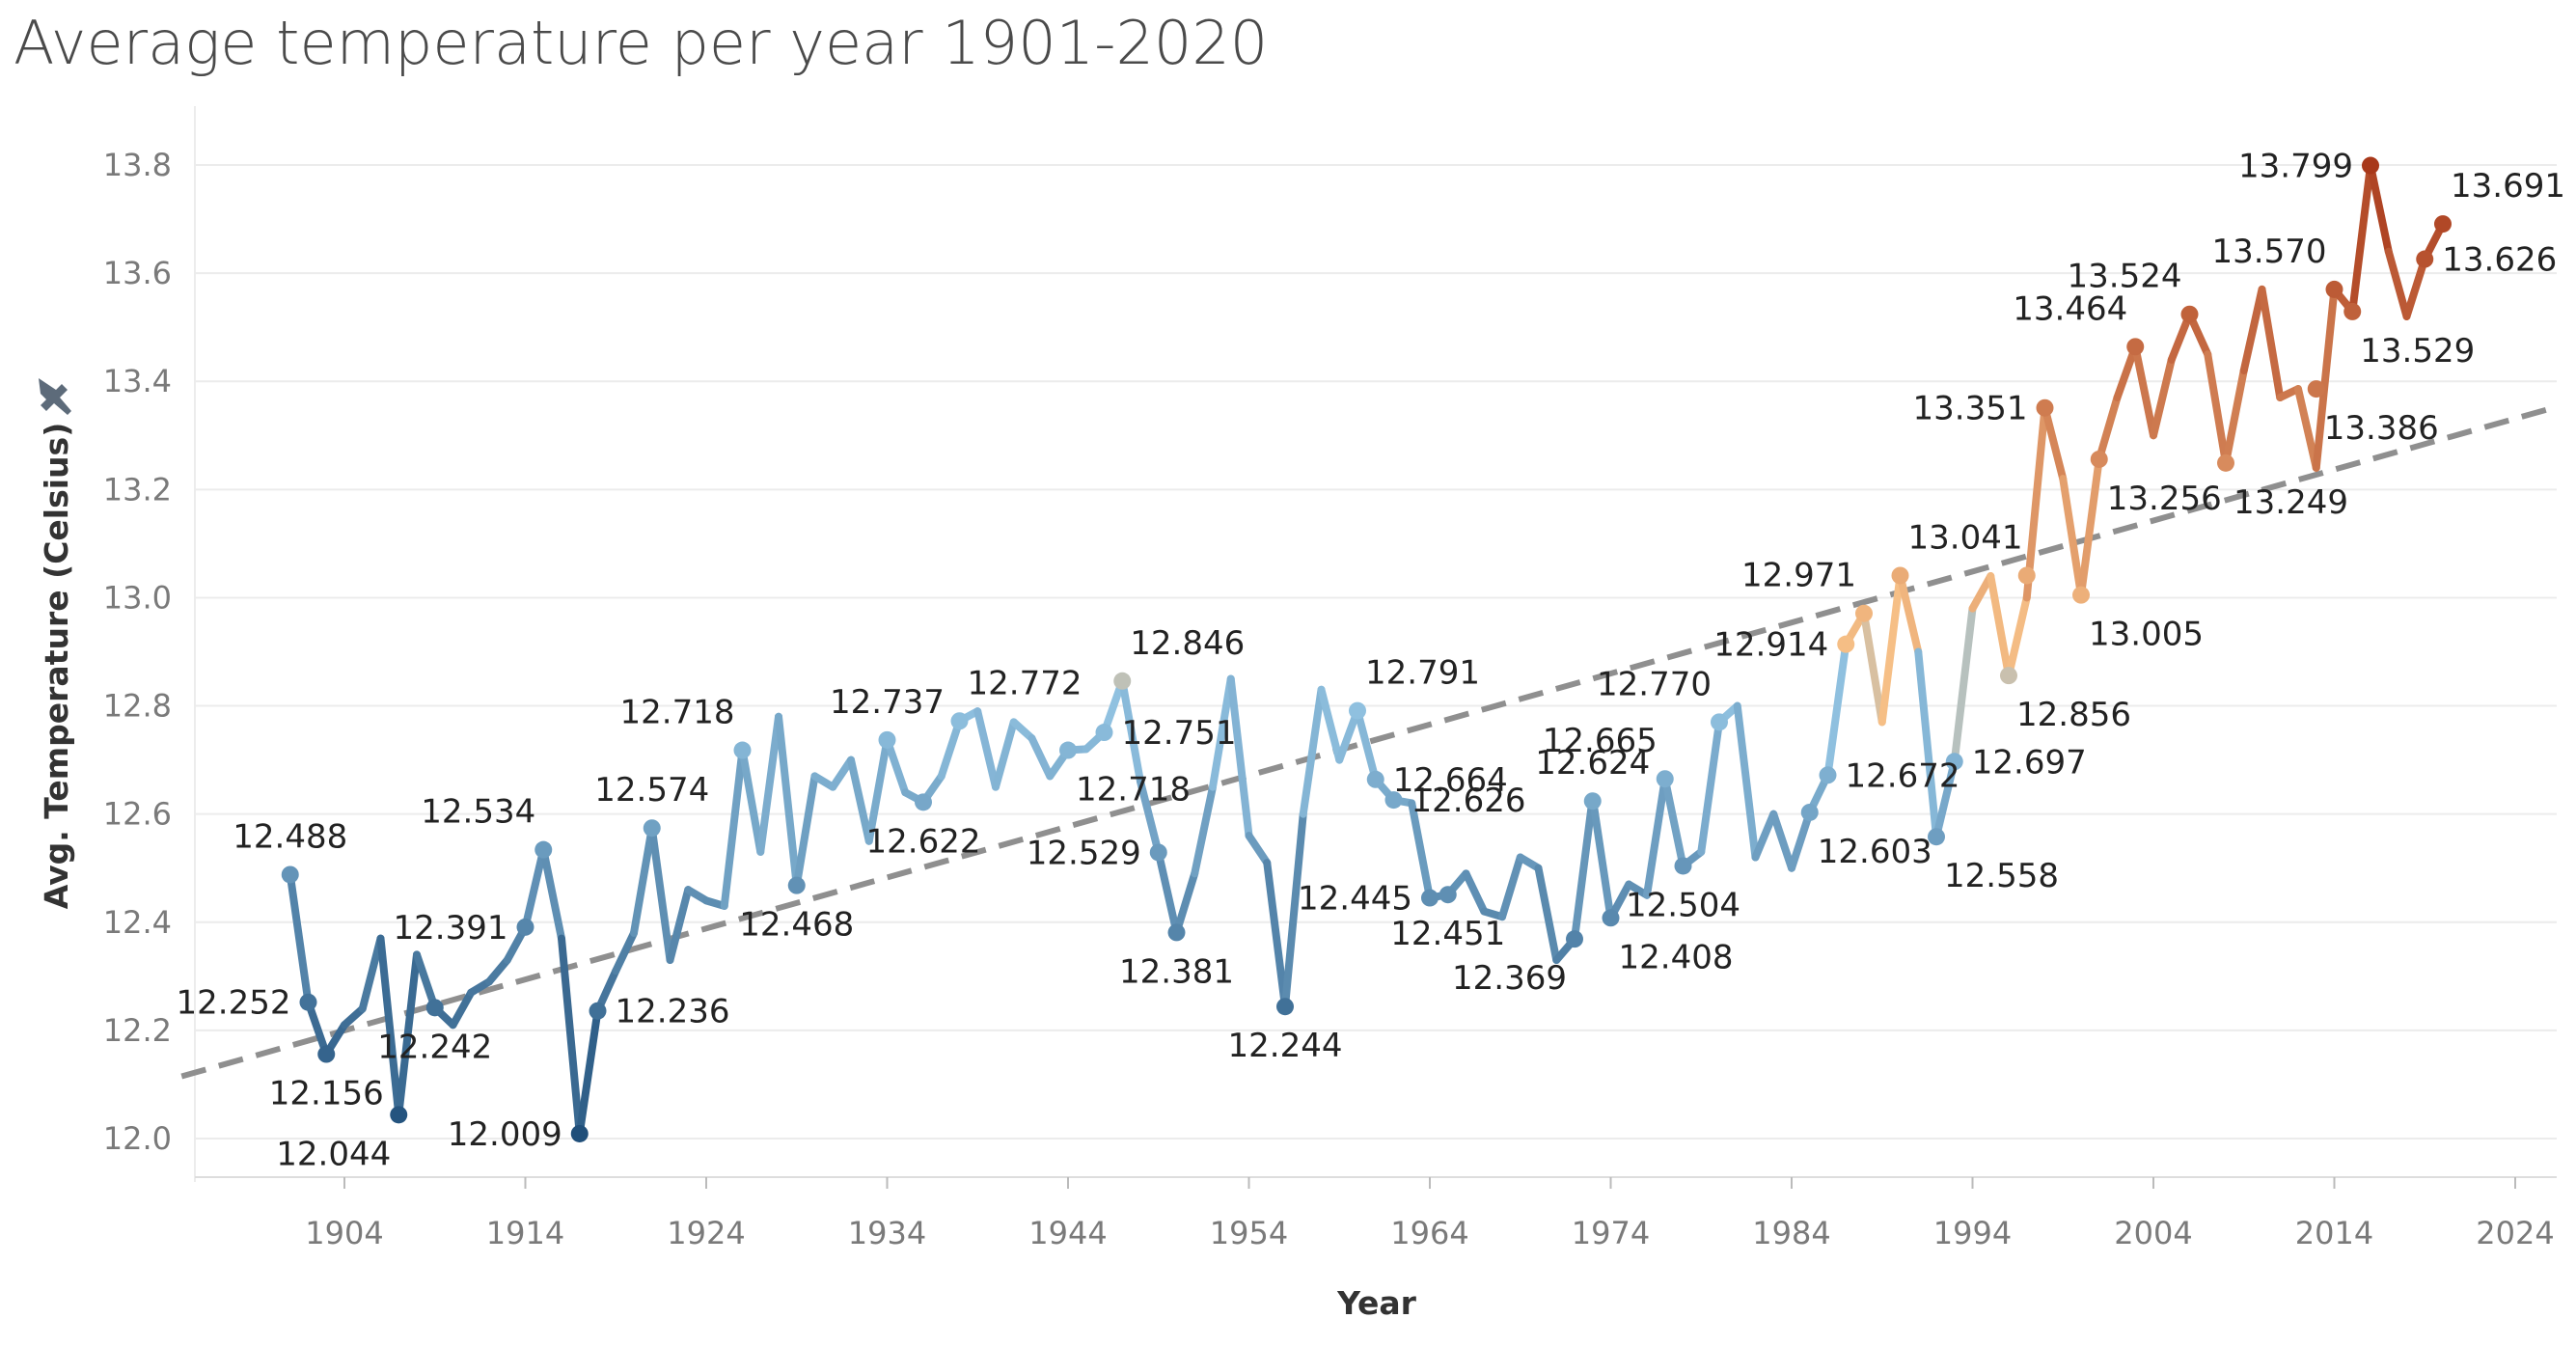 Image resolution: width=2576 pixels, height=1346 pixels. I want to click on data-label: 13.524, so click(2125, 277).